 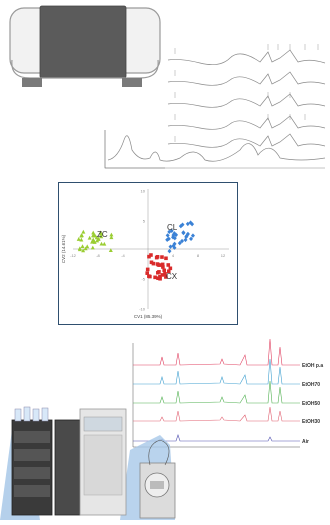 I want to click on trace-label: Air, so click(x=305, y=442).